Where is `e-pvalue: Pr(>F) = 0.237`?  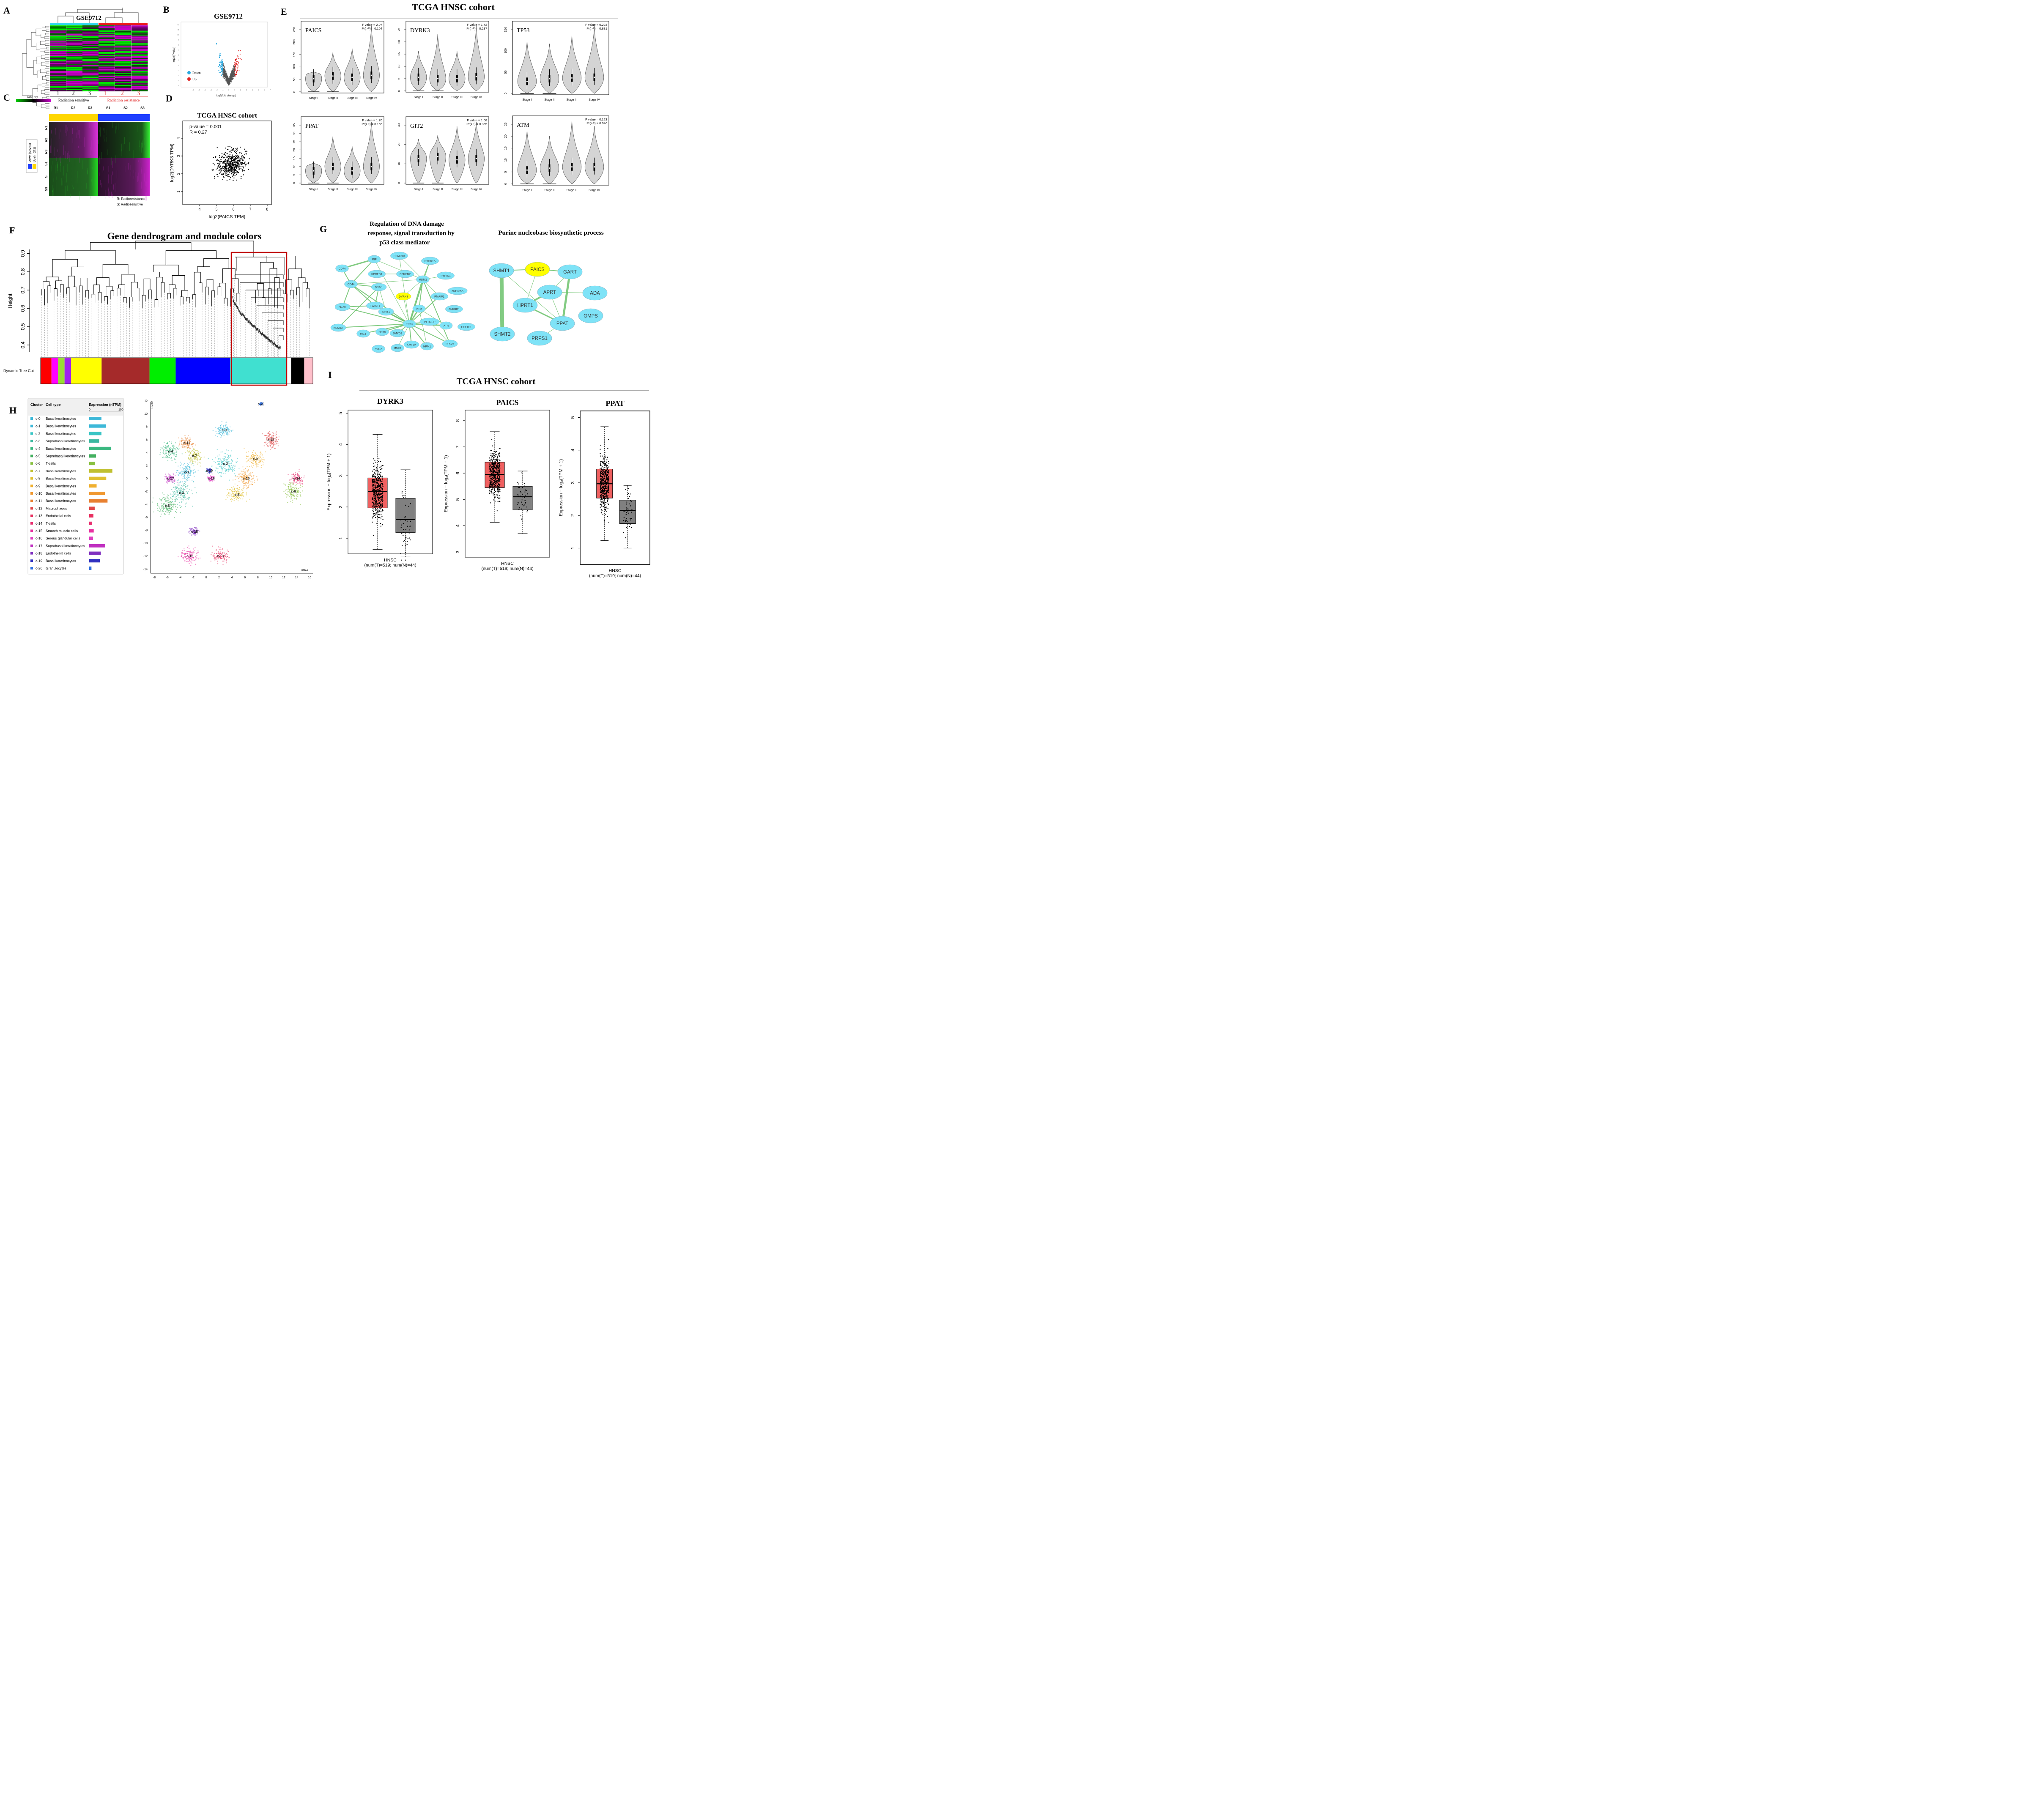 e-pvalue: Pr(>F) = 0.237 is located at coordinates (476, 28).